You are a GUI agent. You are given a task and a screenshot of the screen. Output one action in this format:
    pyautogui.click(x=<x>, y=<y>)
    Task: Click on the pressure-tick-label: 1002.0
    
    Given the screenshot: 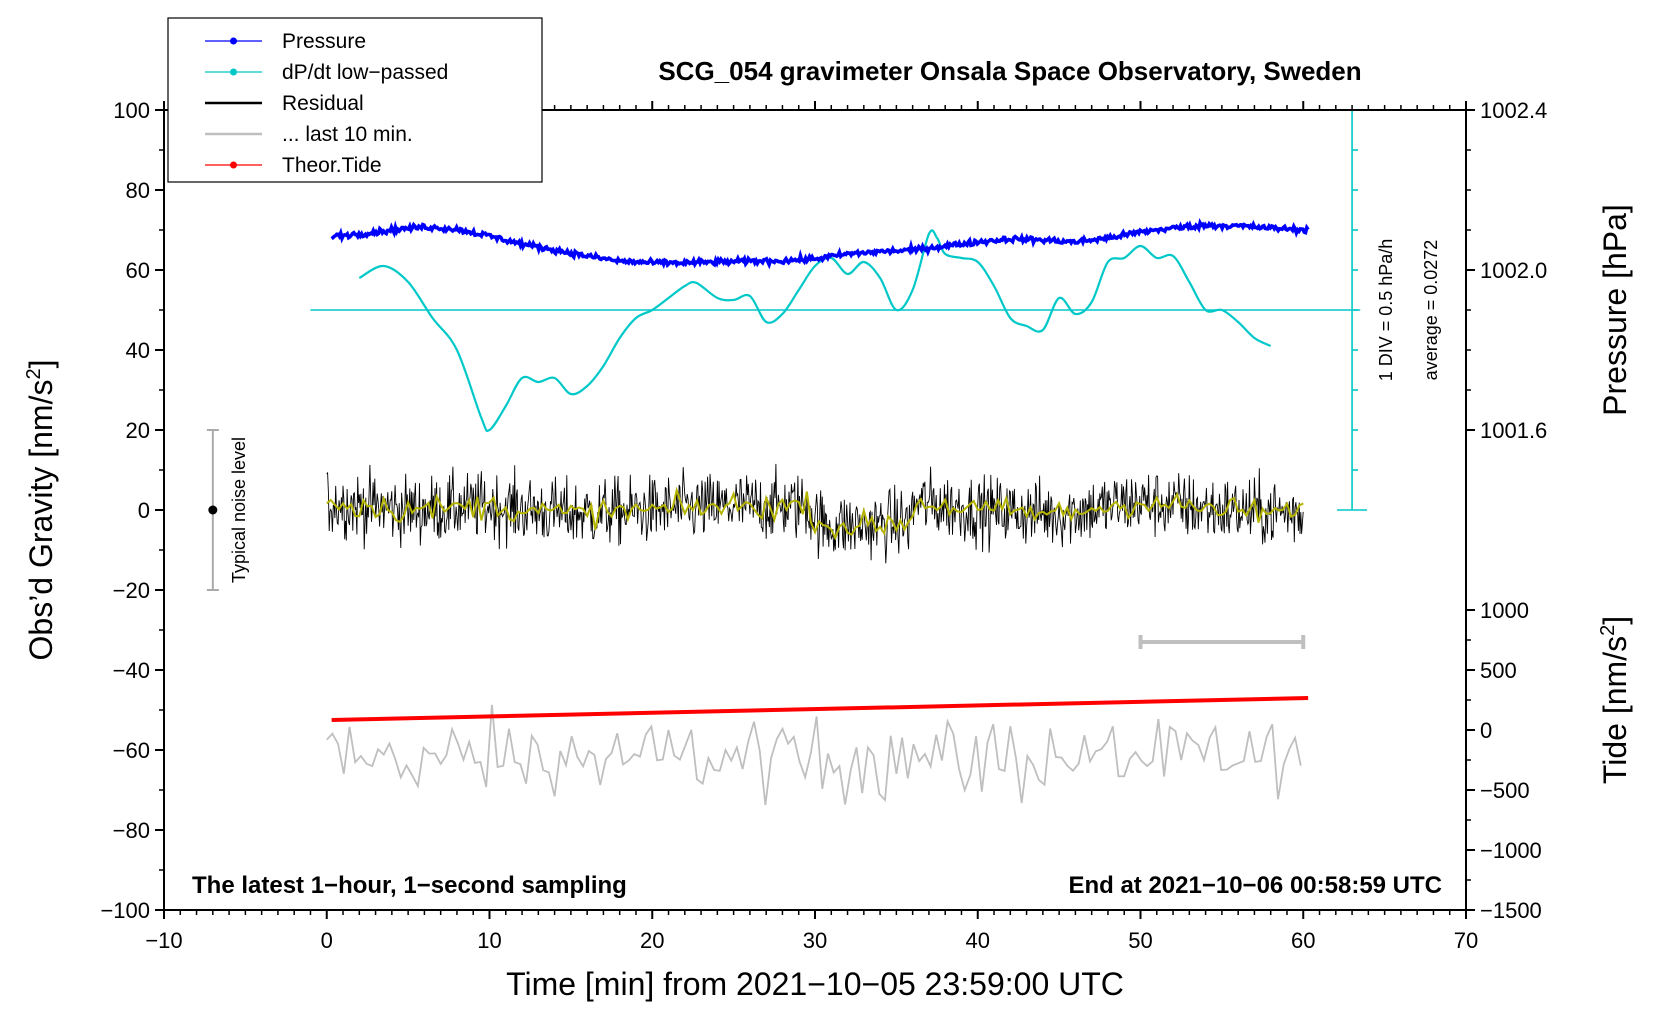 What is the action you would take?
    pyautogui.click(x=1513, y=270)
    